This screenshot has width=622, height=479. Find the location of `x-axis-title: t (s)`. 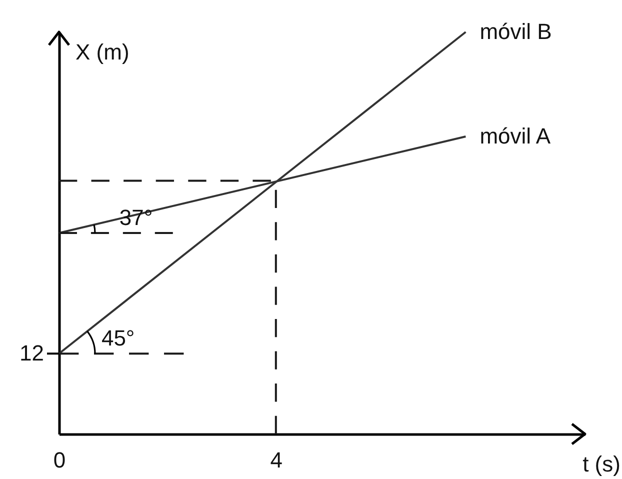

x-axis-title: t (s) is located at coordinates (601, 464).